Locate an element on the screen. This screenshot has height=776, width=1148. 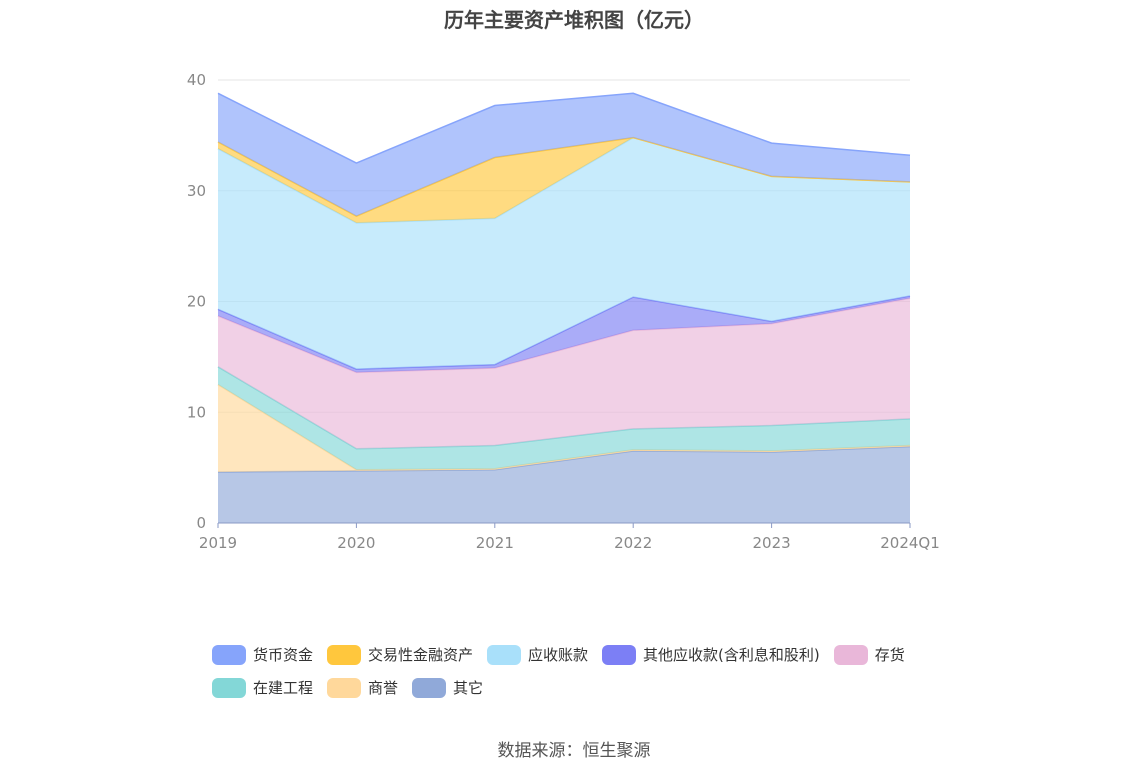
legend-label: 交易性金融资产 is located at coordinates (421, 655).